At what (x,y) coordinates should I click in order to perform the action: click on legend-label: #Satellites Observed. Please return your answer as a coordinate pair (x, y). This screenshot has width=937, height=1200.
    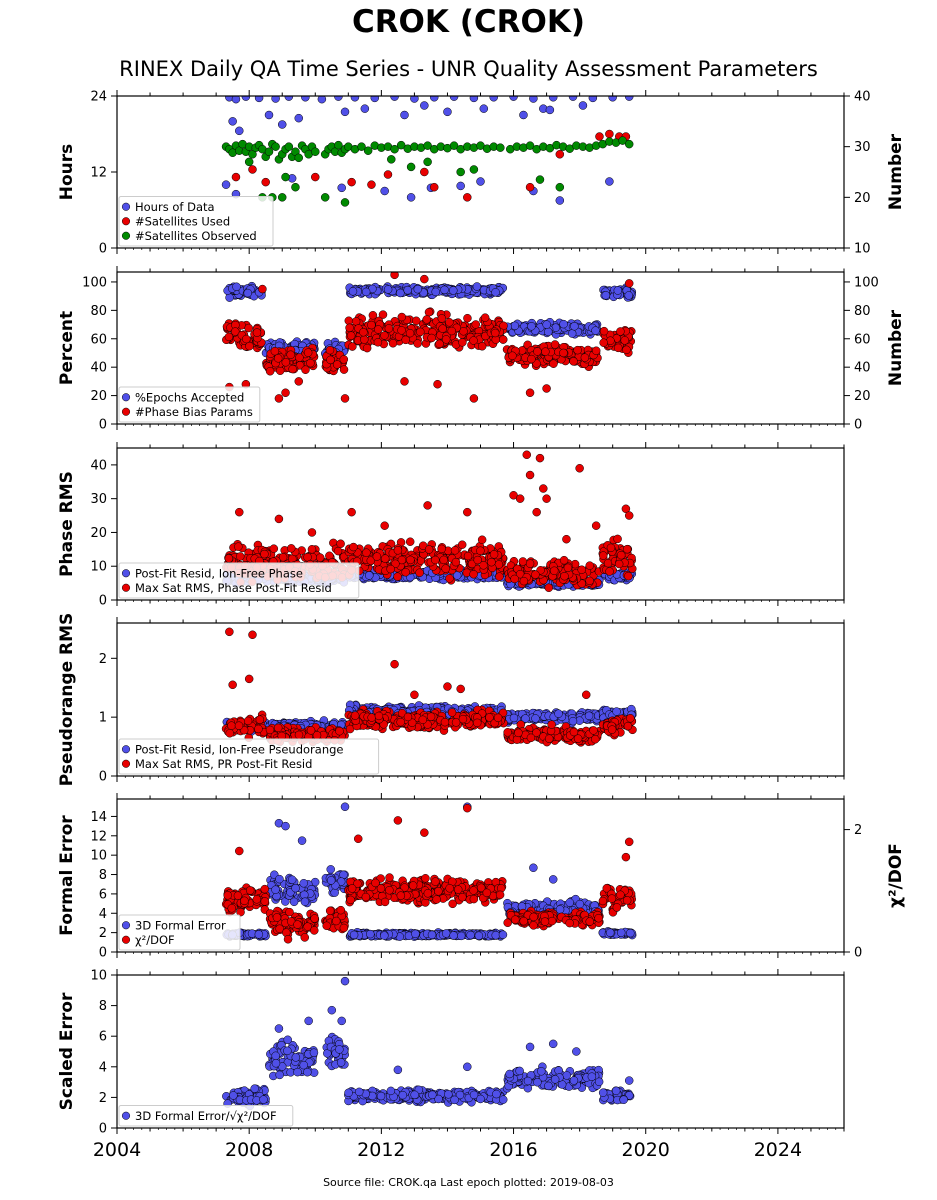
    Looking at the image, I should click on (196, 236).